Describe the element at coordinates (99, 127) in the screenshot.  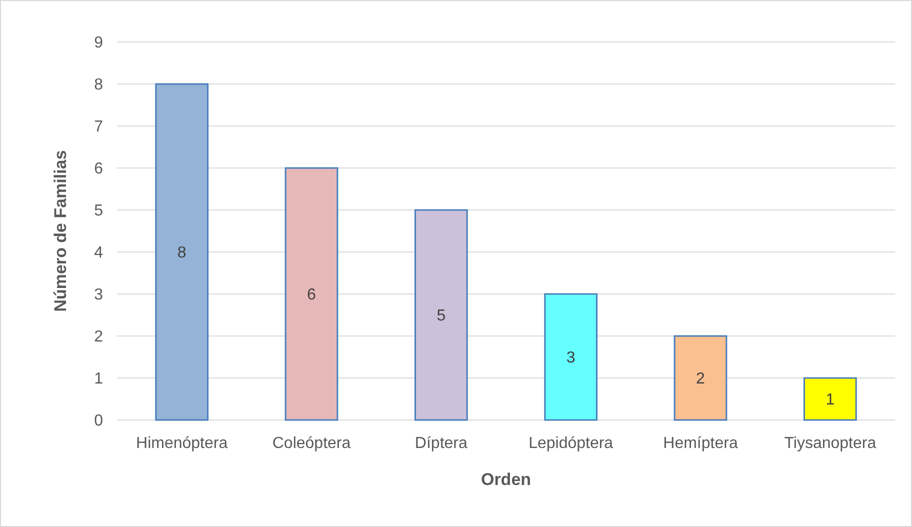
I see `y-tick-label: 7` at that location.